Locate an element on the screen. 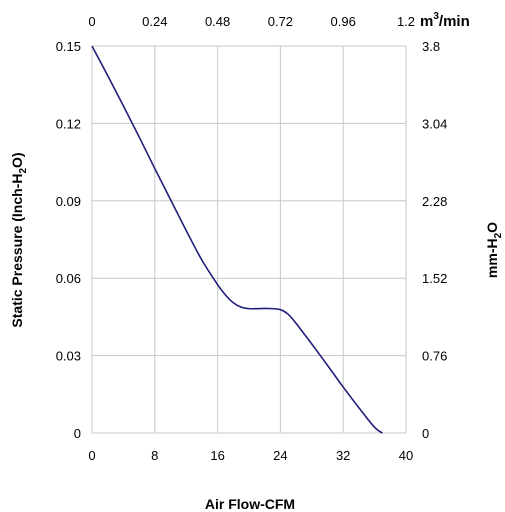  y-tick-label: 0 is located at coordinates (77, 433).